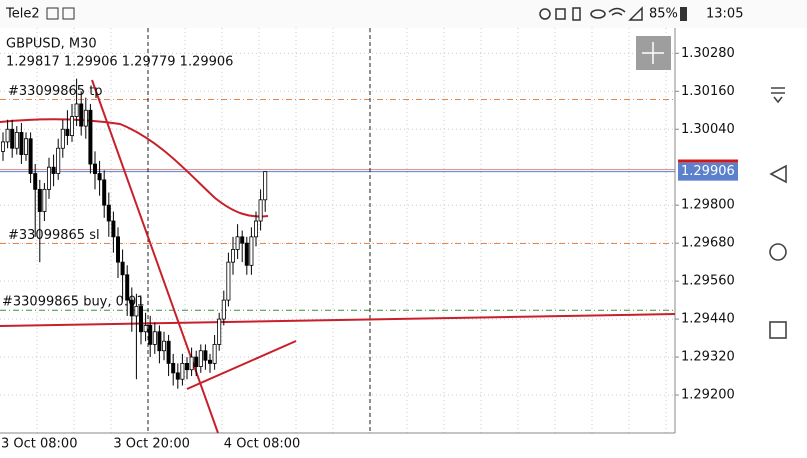 The image size is (807, 458). I want to click on status-bar, so click(403, 14).